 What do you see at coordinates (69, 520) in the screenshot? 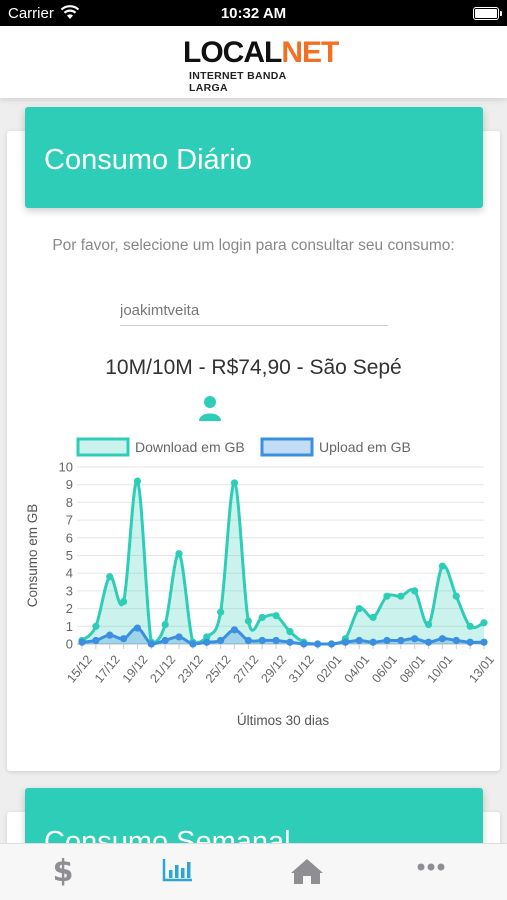
I see `y-tick-label: 7` at bounding box center [69, 520].